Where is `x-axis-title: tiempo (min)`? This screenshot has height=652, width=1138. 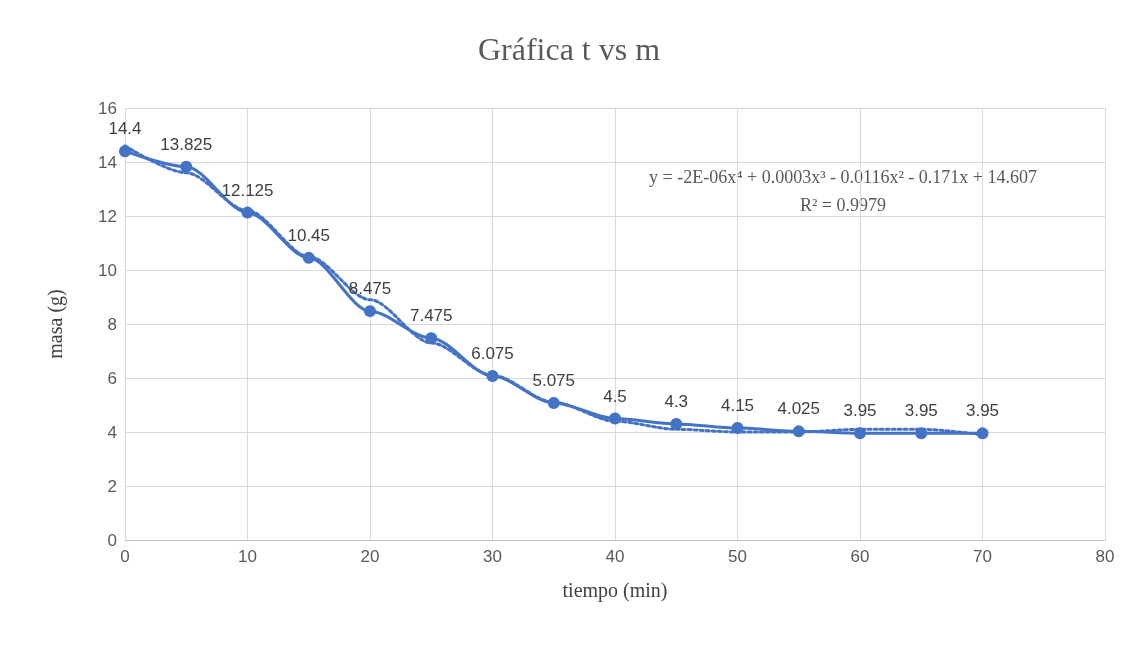
x-axis-title: tiempo (min) is located at coordinates (615, 590).